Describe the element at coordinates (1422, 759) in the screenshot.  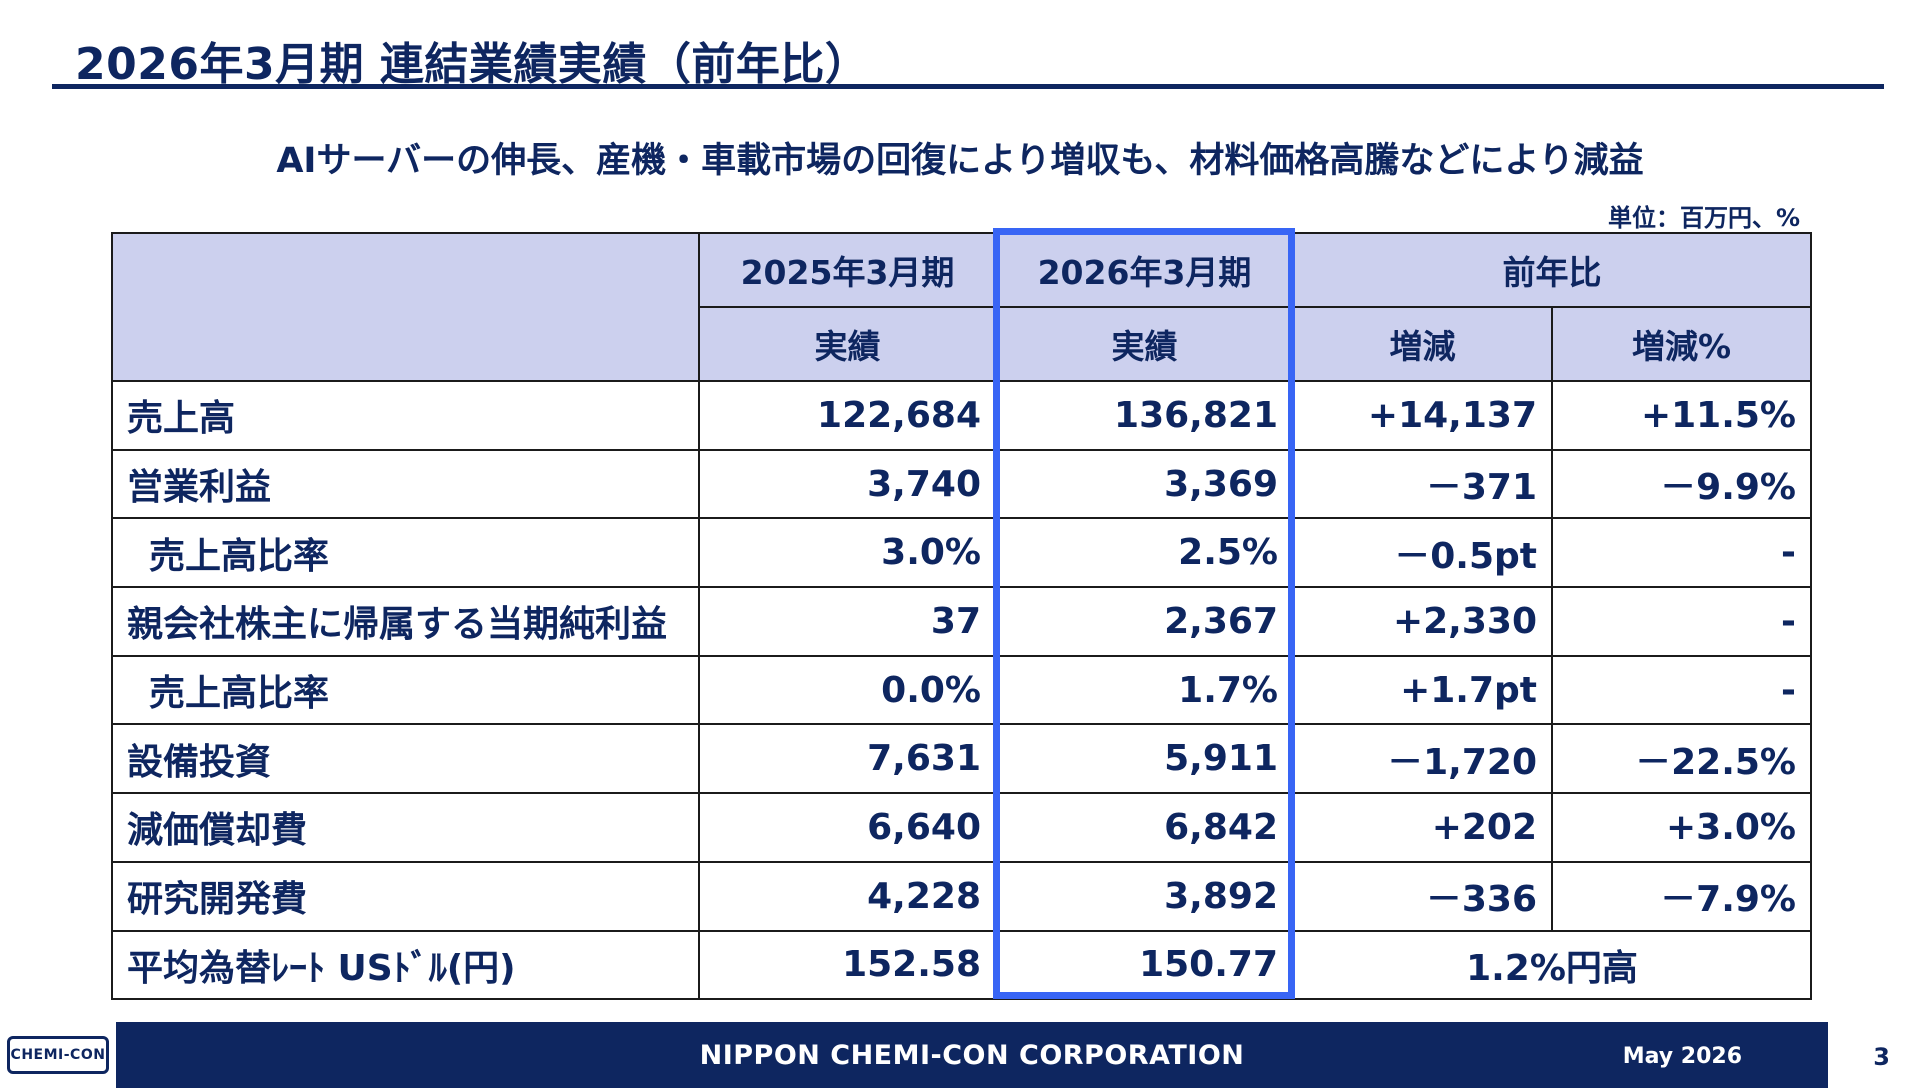
I see `value-change: －1,720` at that location.